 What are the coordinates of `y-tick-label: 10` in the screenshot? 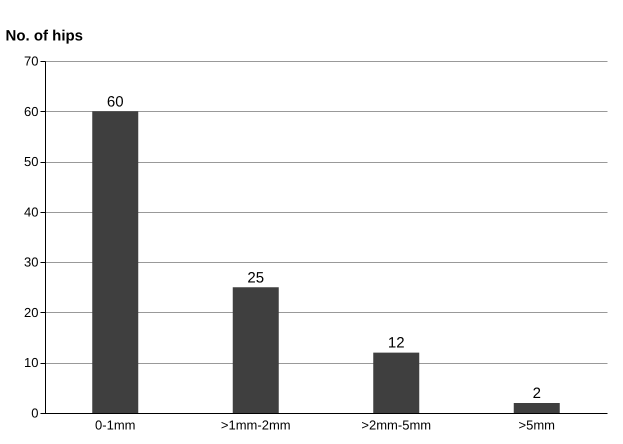 It's located at (31, 362).